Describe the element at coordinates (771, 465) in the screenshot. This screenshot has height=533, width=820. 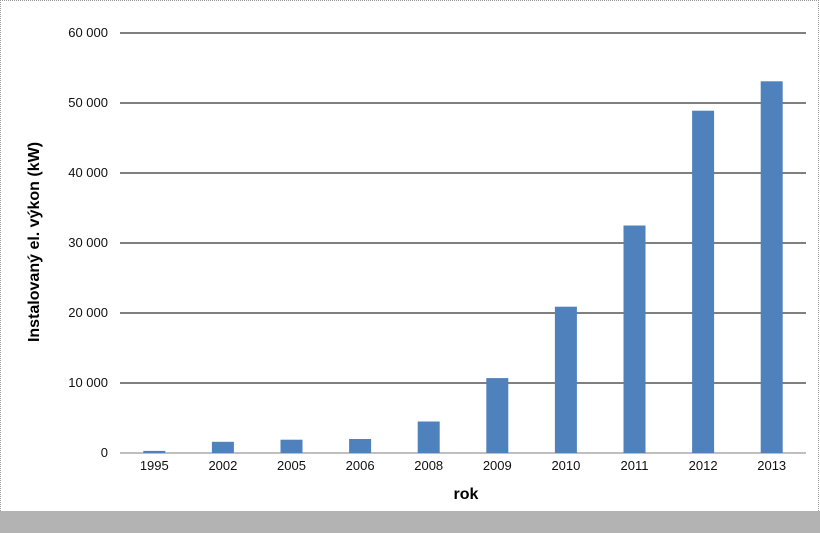
I see `x-tick-label: 2013` at that location.